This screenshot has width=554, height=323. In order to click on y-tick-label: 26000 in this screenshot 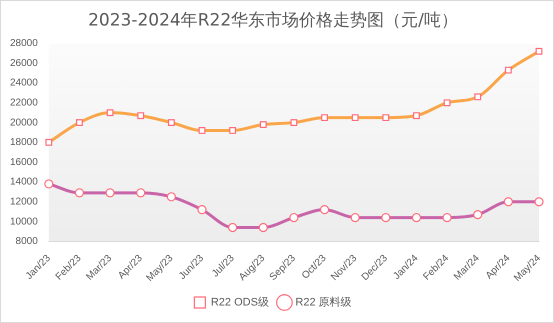, I will do `click(24, 63)`.